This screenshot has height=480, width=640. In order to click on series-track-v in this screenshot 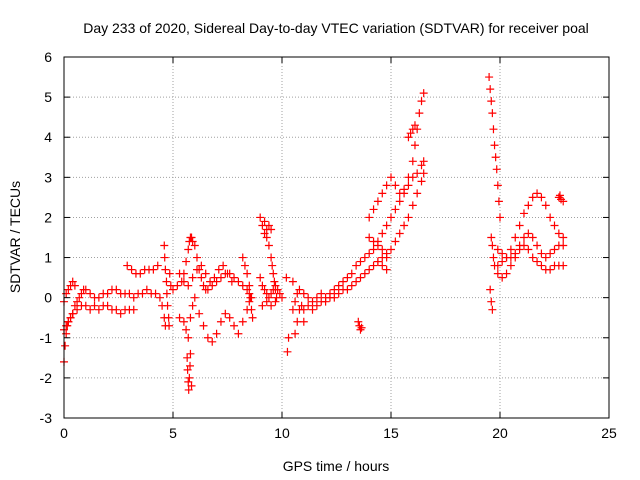, I will do `click(530, 229)`.